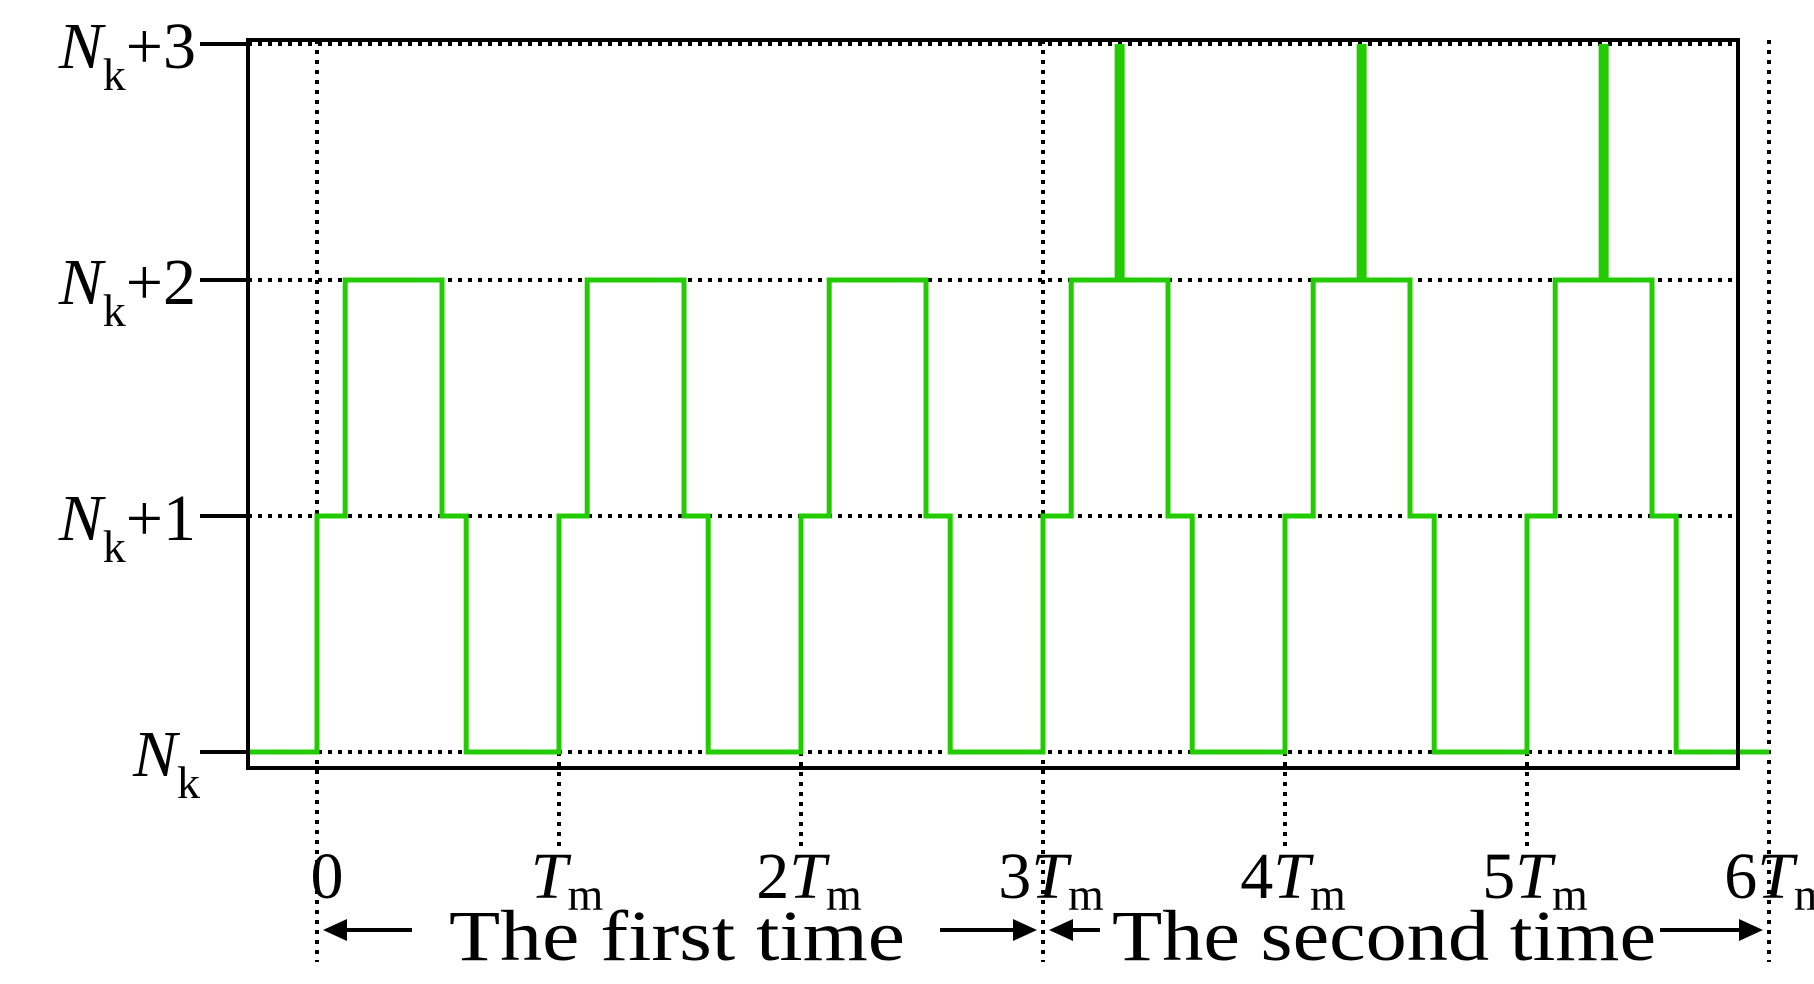 The height and width of the screenshot is (984, 1814). Describe the element at coordinates (327, 876) in the screenshot. I see `x-tick-label-0: 0` at that location.